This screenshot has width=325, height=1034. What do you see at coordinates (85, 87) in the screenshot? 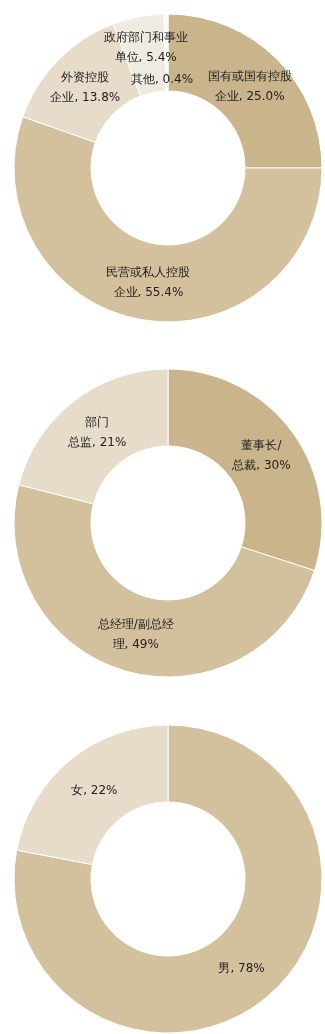
I see `slice-label: 外资控股企业, 13.8%` at bounding box center [85, 87].